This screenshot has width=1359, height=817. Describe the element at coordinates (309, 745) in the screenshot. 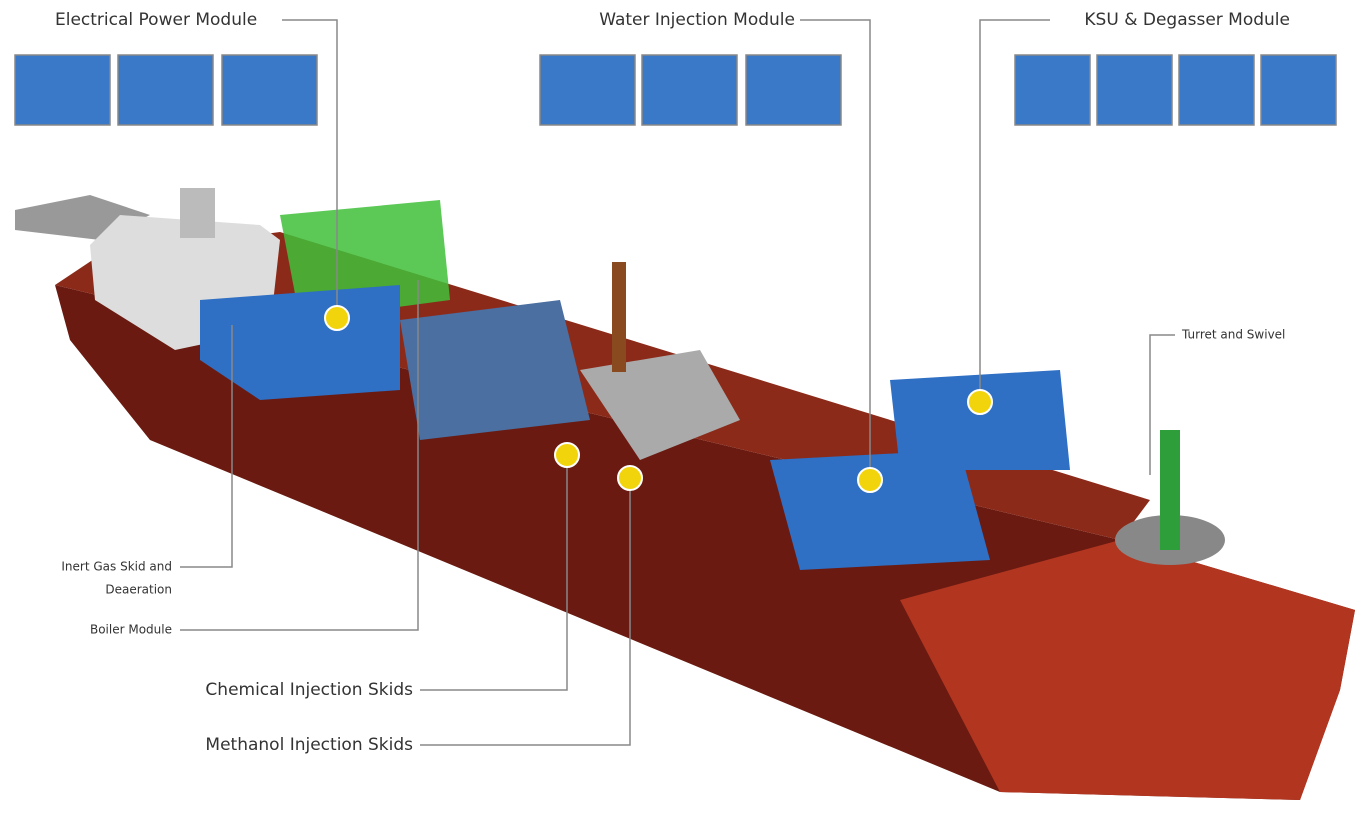

I see `label: Methanol Injection Skids` at that location.